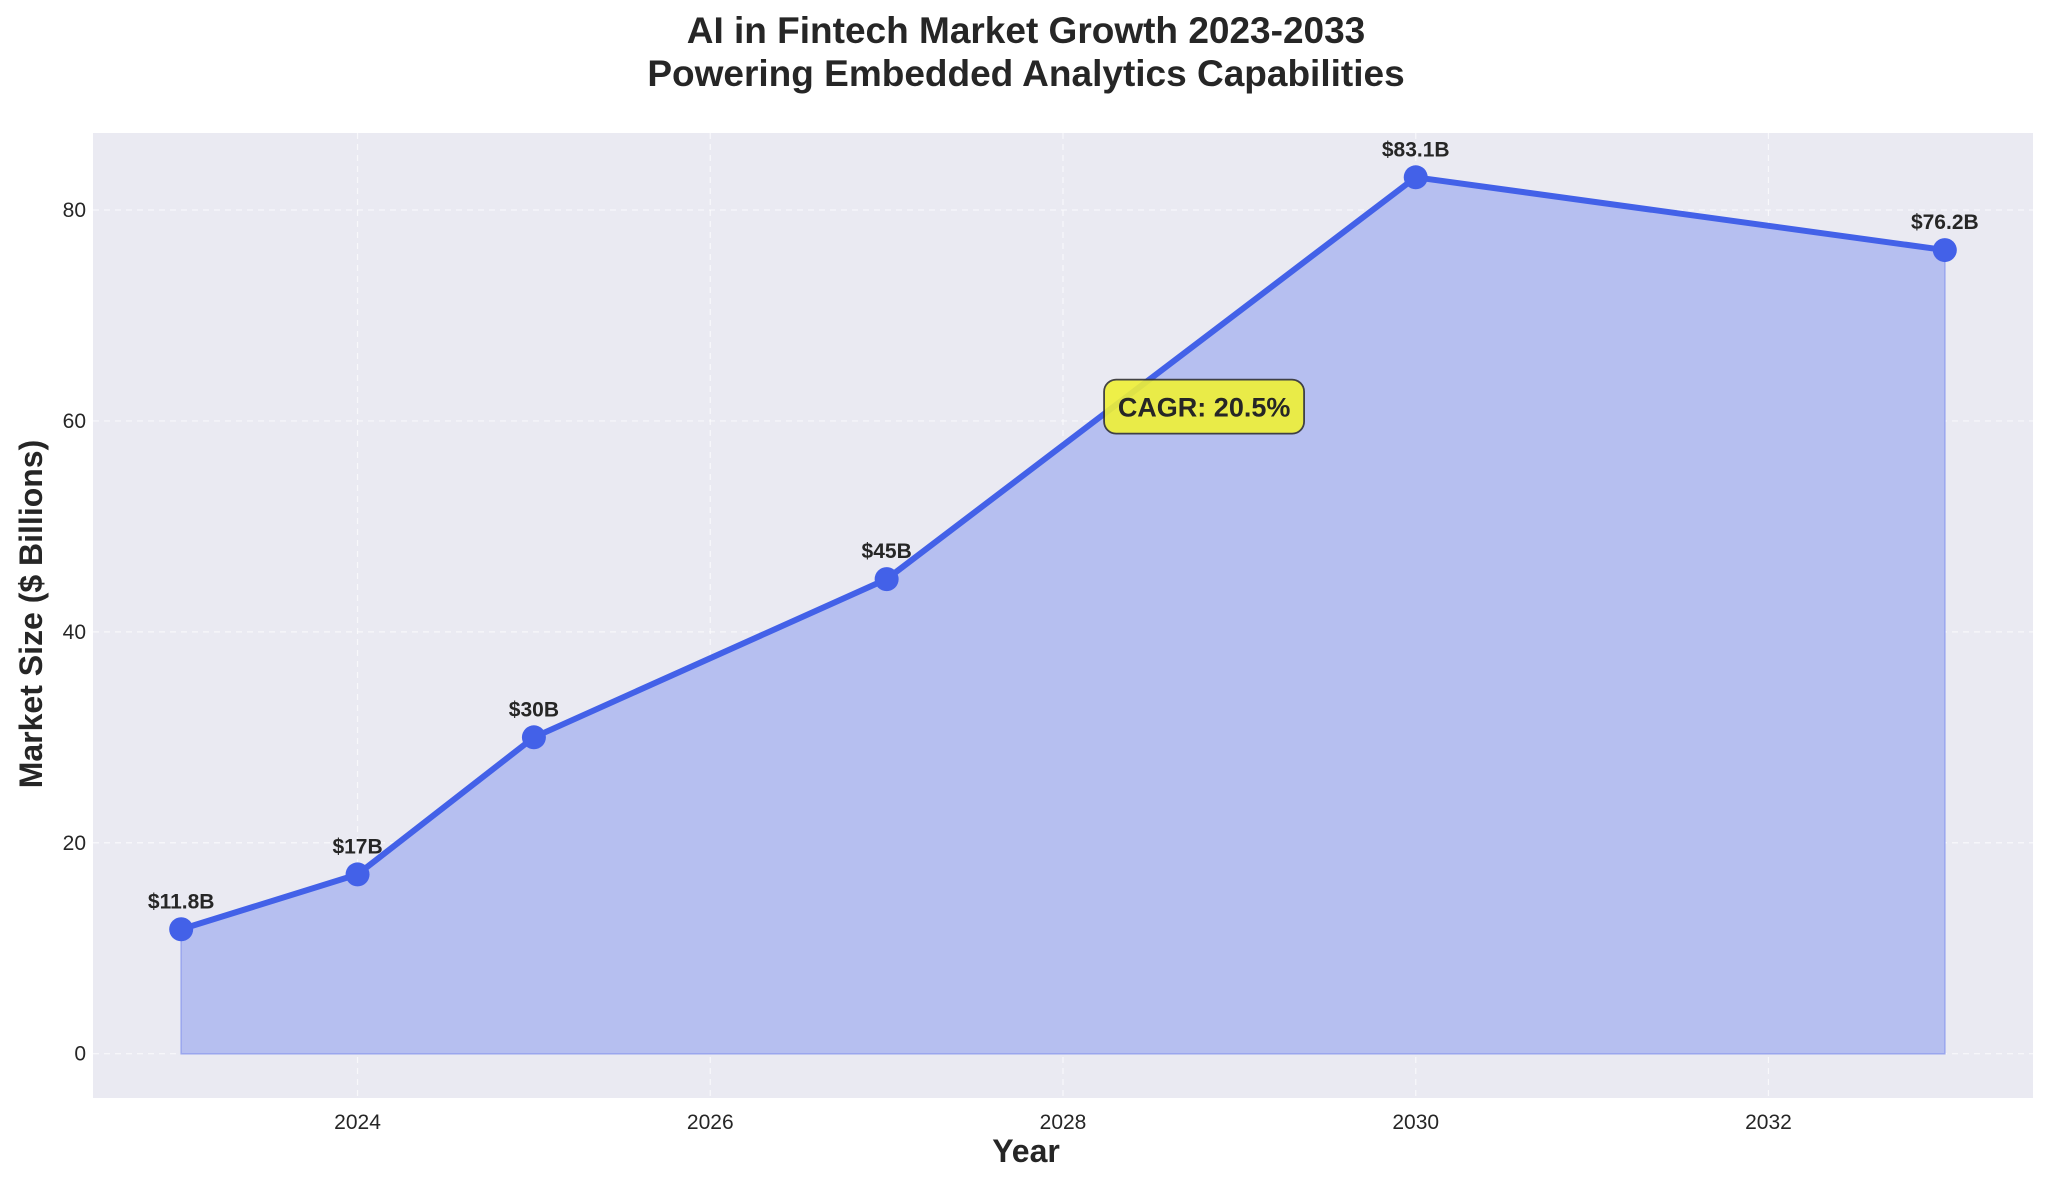 The height and width of the screenshot is (1186, 2048). Describe the element at coordinates (1026, 1151) in the screenshot. I see `x-axis-label: Year` at that location.